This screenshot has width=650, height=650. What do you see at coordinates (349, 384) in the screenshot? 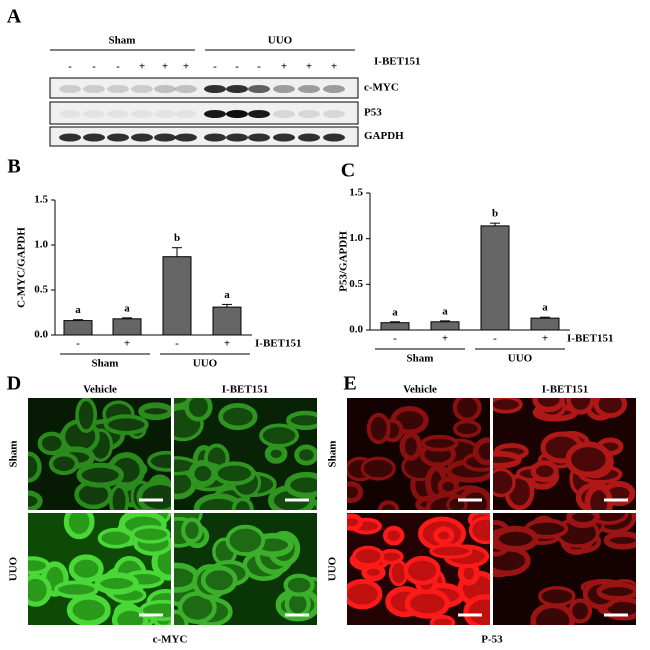
I see `panel-label: E` at bounding box center [349, 384].